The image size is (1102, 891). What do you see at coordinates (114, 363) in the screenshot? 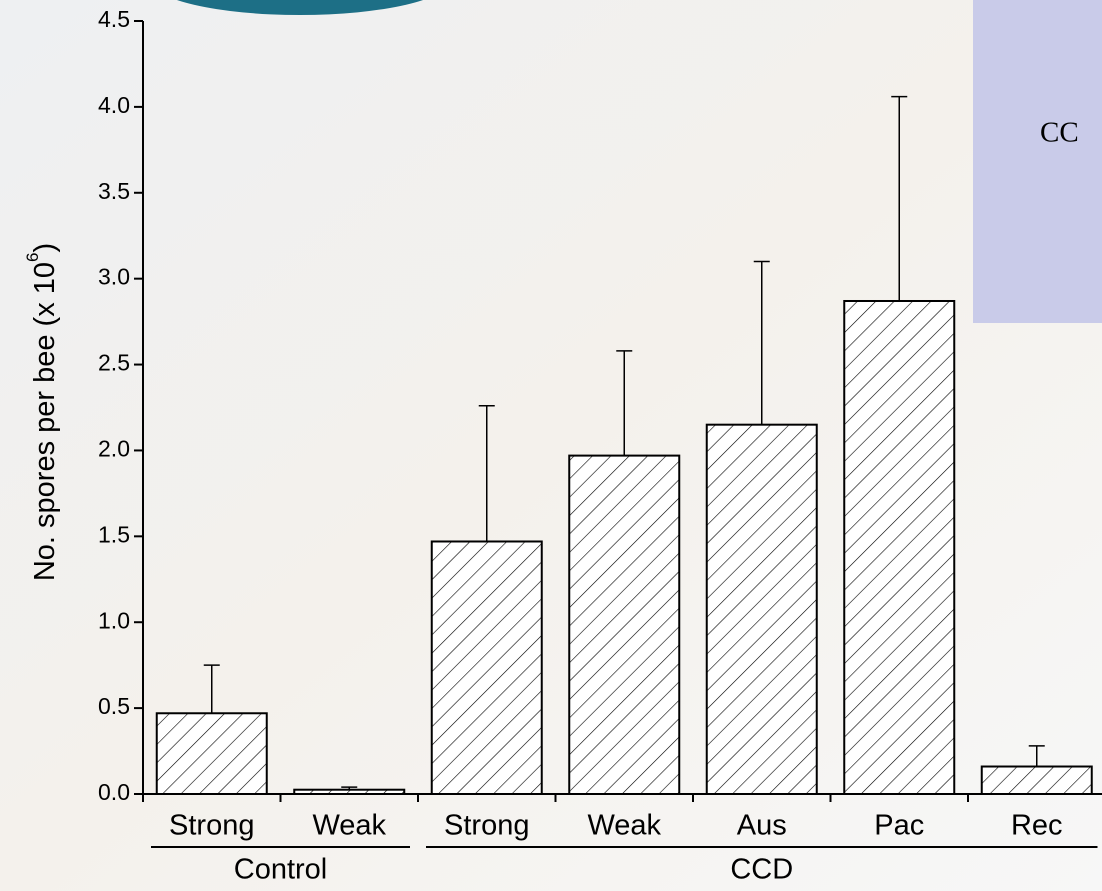
I see `y-tick-label: 2.5` at bounding box center [114, 363].